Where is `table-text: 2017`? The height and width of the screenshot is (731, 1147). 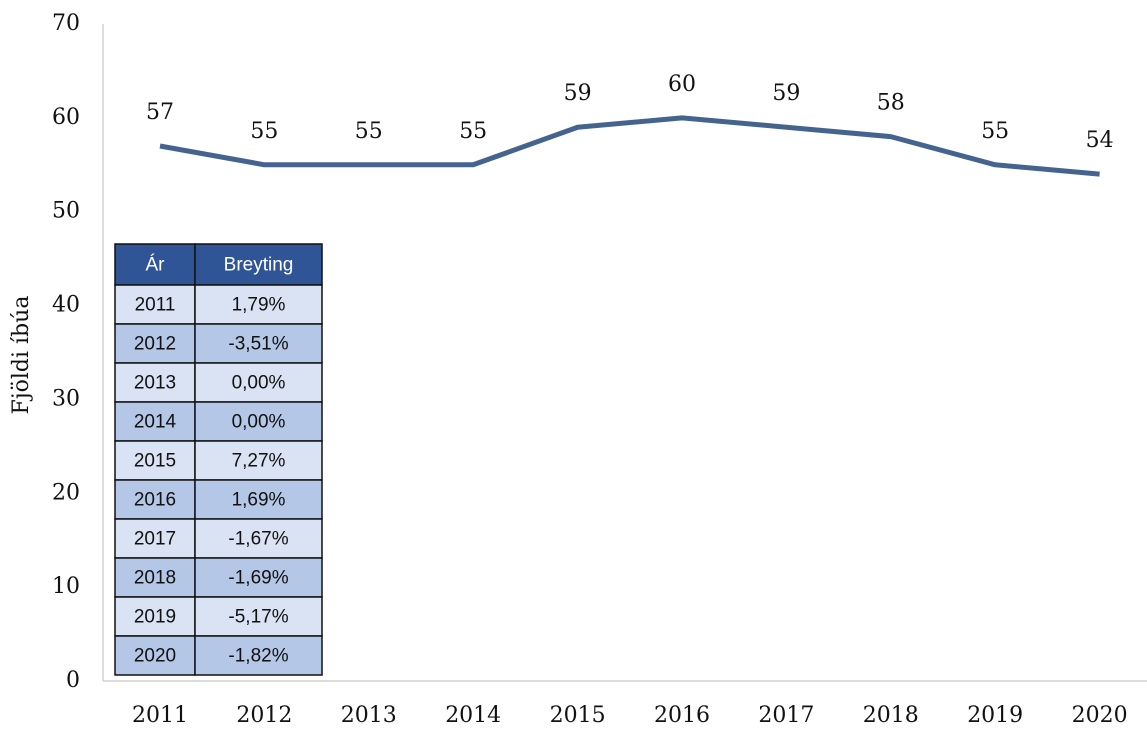
table-text: 2017 is located at coordinates (155, 539).